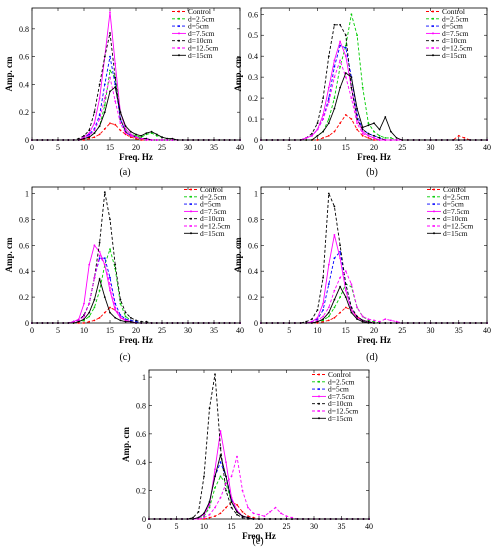 The height and width of the screenshot is (550, 497). I want to click on x-tick-label: 20, so click(259, 526).